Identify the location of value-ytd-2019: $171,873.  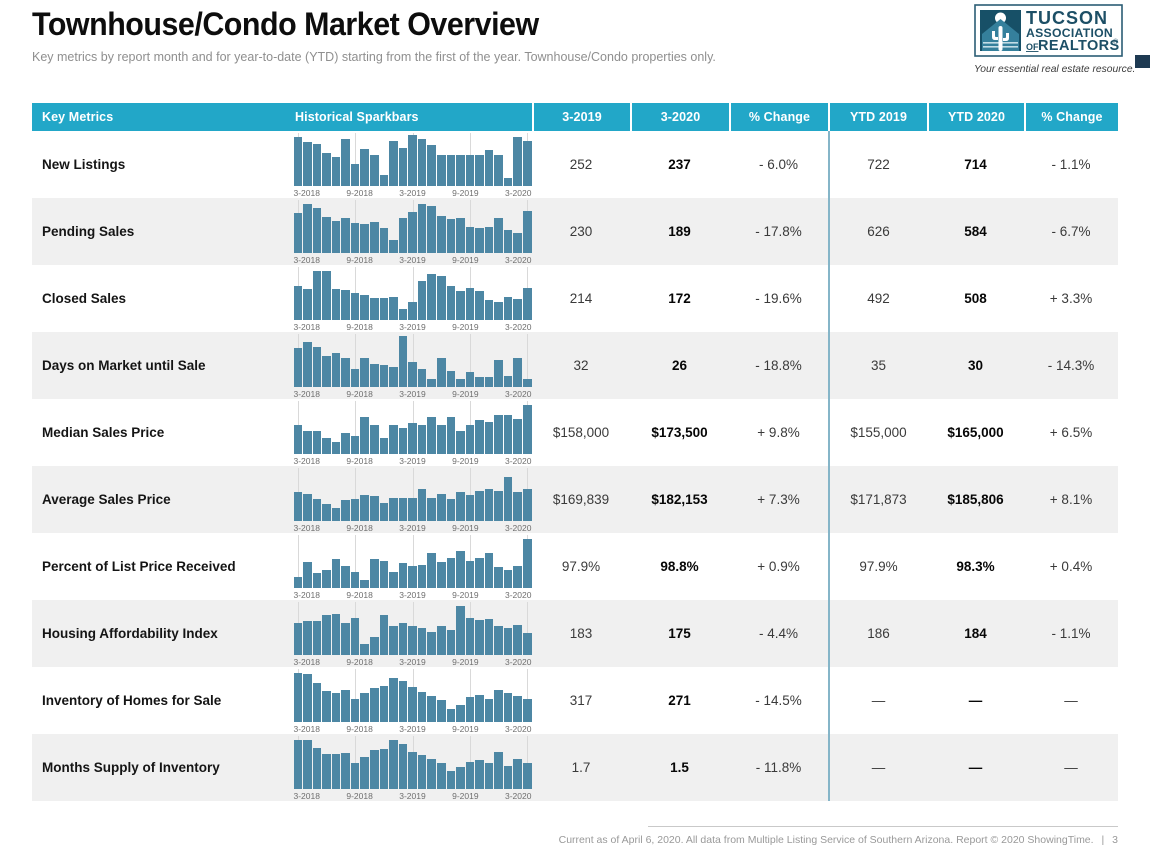
(877, 499).